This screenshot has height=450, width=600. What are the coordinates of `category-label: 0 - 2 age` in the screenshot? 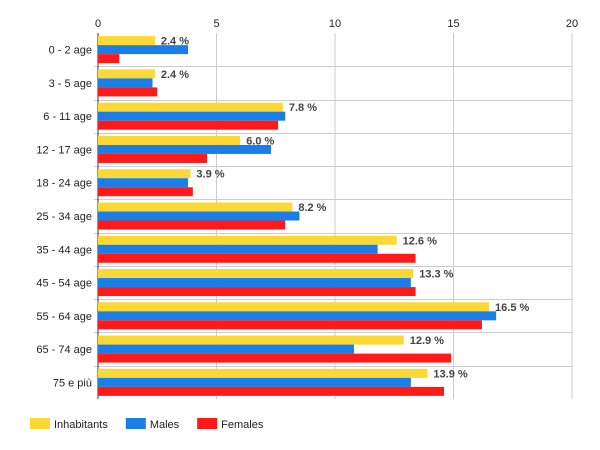 It's located at (70, 51).